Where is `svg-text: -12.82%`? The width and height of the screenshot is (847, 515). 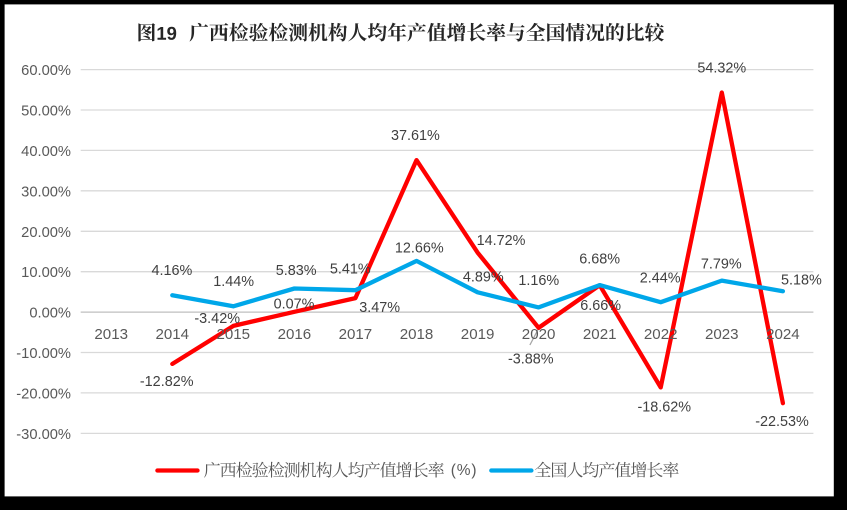 svg-text: -12.82% is located at coordinates (167, 382).